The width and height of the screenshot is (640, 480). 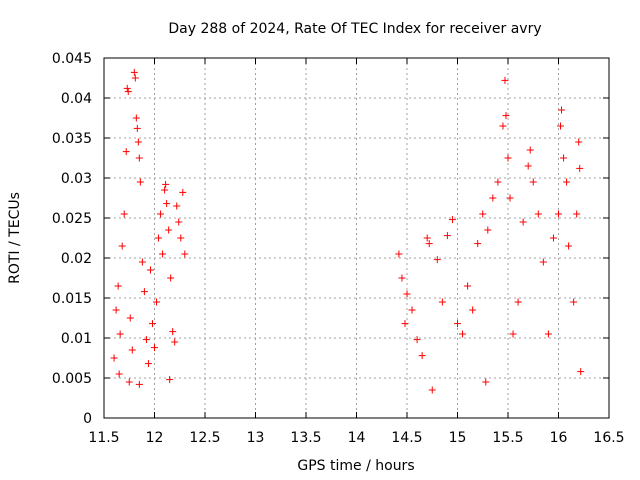 What do you see at coordinates (155, 438) in the screenshot?
I see `x-tick-label: 12` at bounding box center [155, 438].